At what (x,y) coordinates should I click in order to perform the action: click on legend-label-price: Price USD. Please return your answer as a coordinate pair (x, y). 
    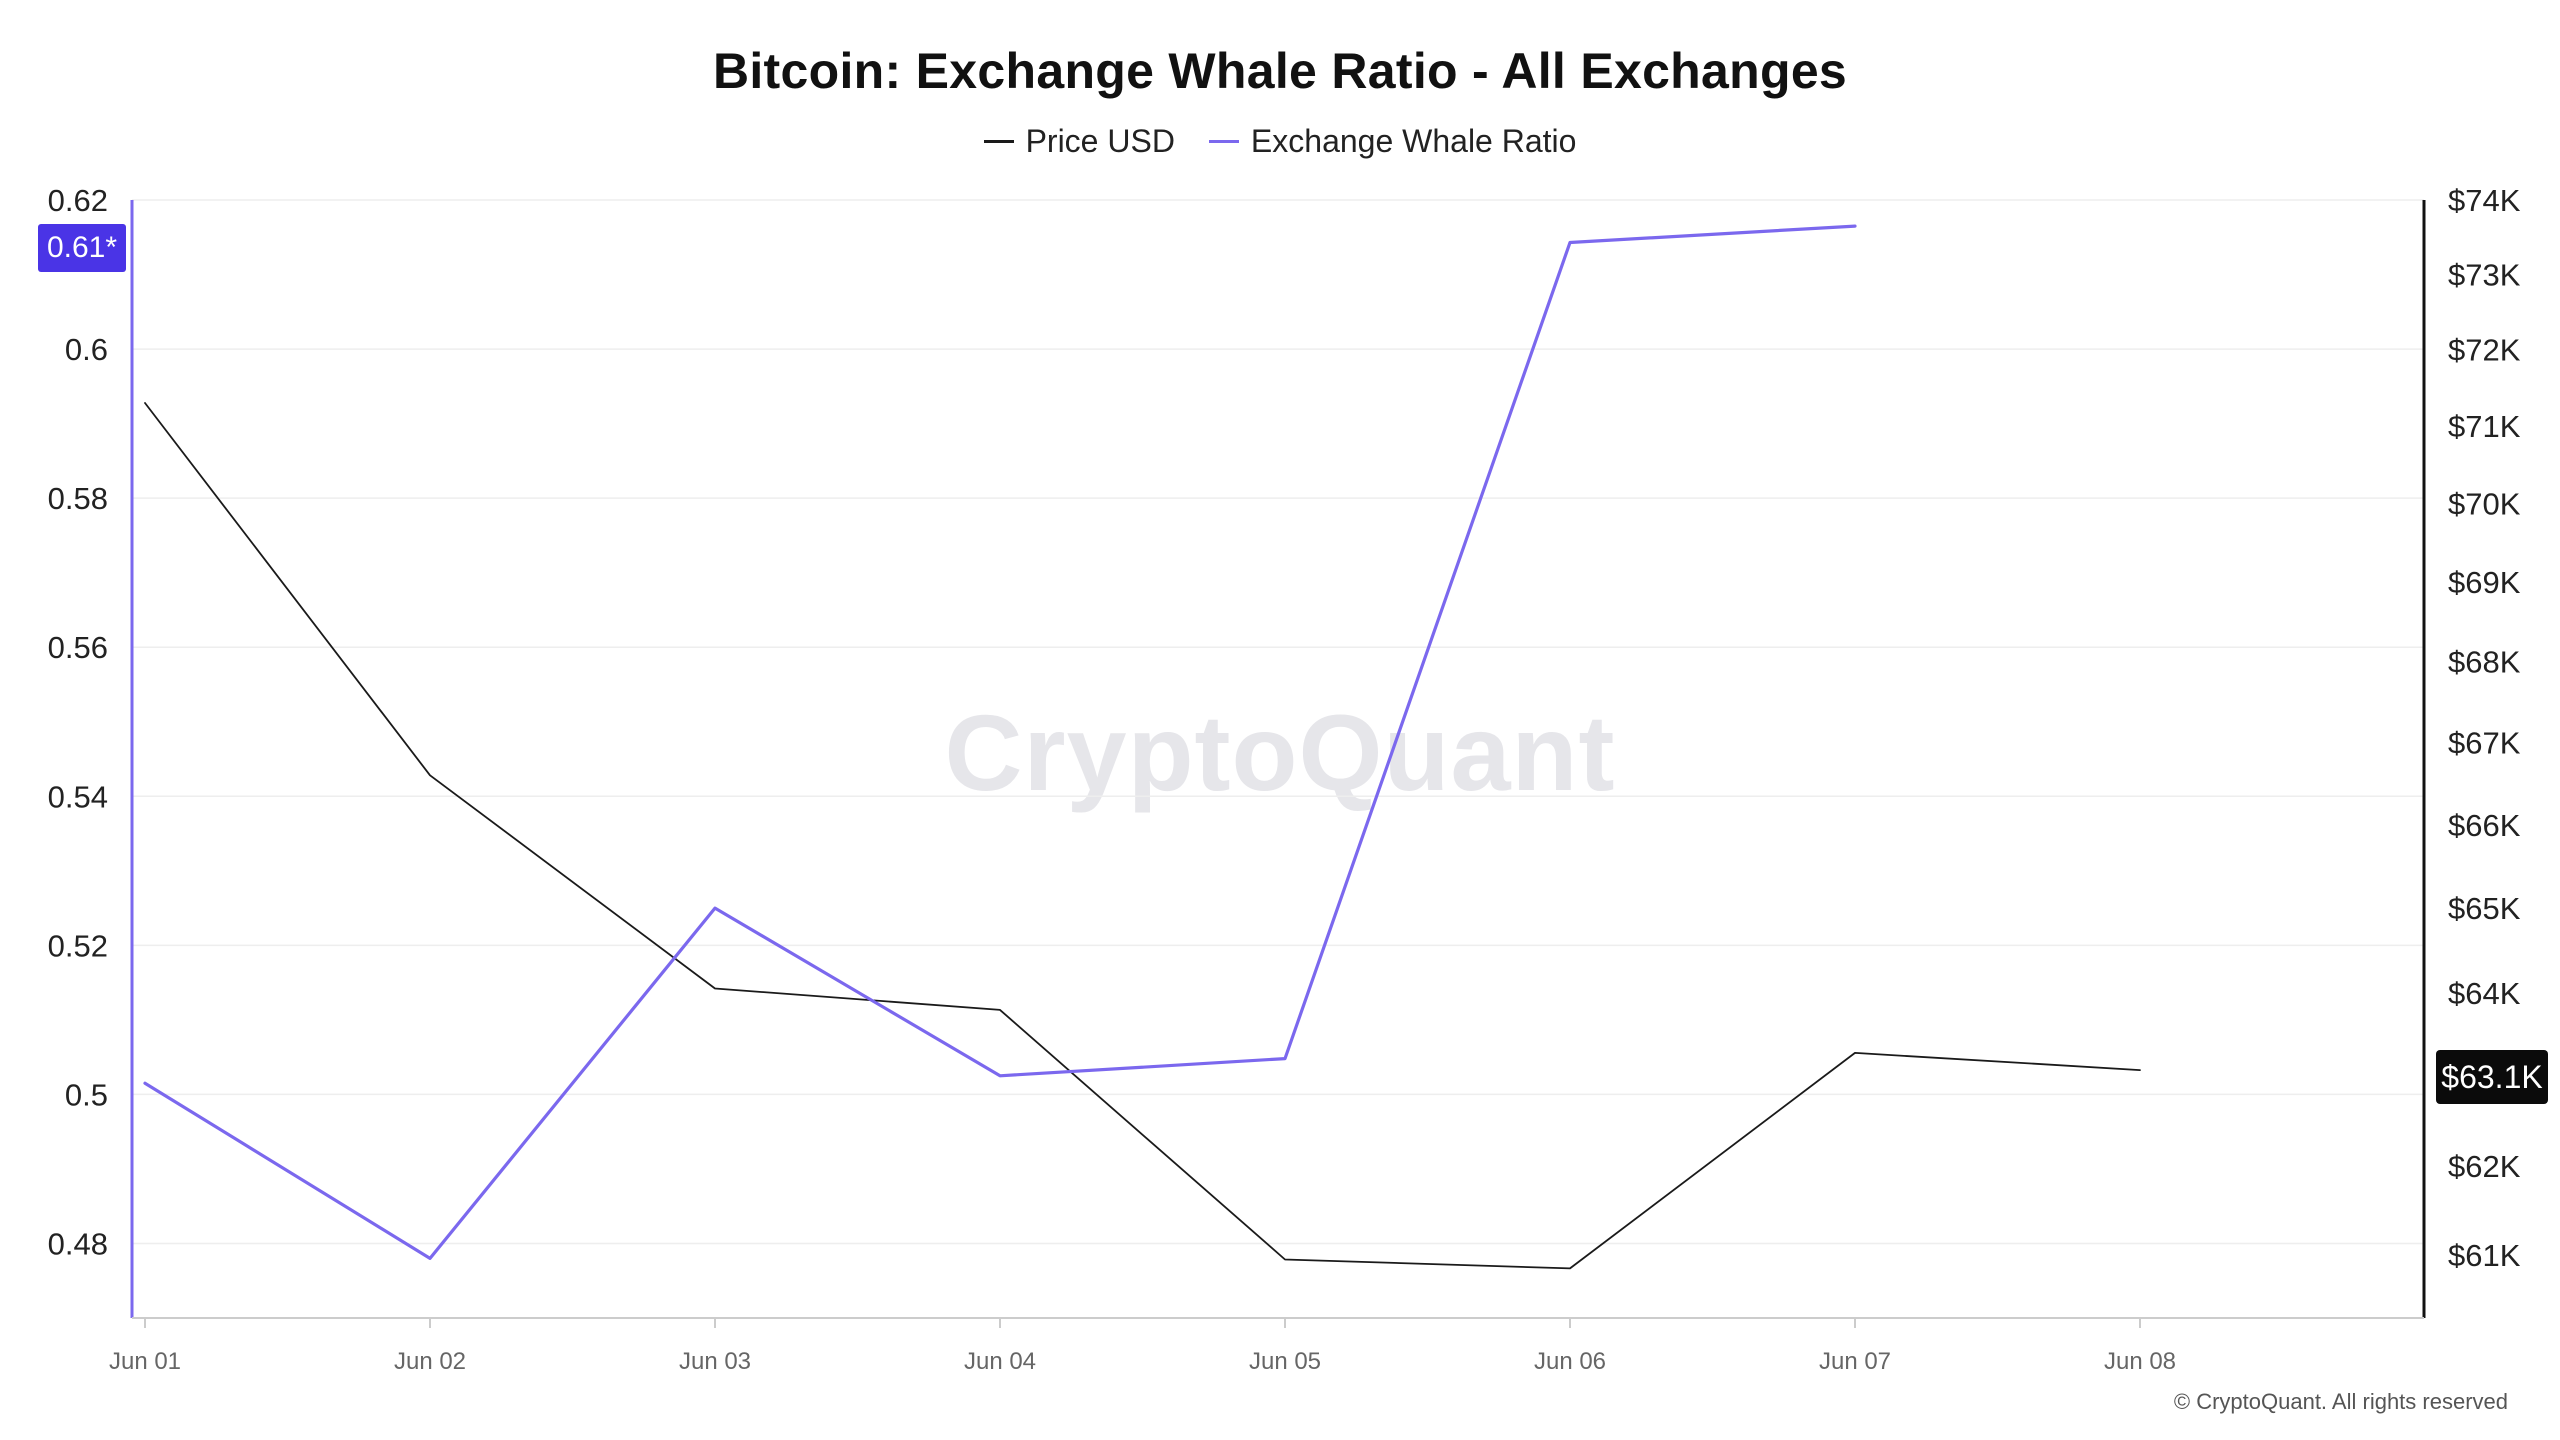
    Looking at the image, I should click on (1100, 141).